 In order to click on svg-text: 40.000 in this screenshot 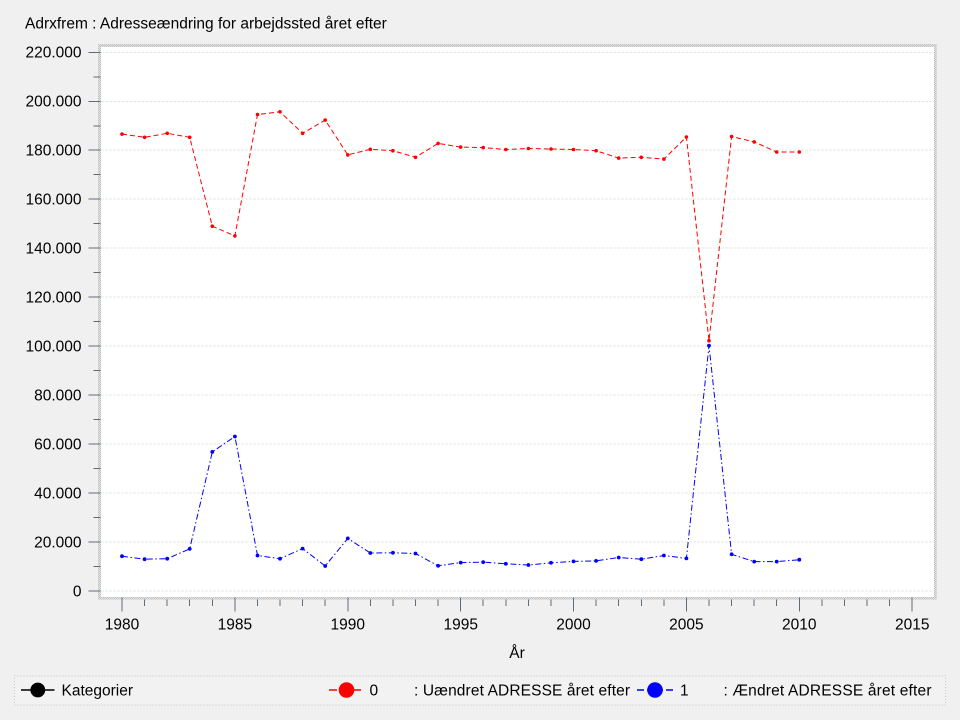, I will do `click(58, 493)`.